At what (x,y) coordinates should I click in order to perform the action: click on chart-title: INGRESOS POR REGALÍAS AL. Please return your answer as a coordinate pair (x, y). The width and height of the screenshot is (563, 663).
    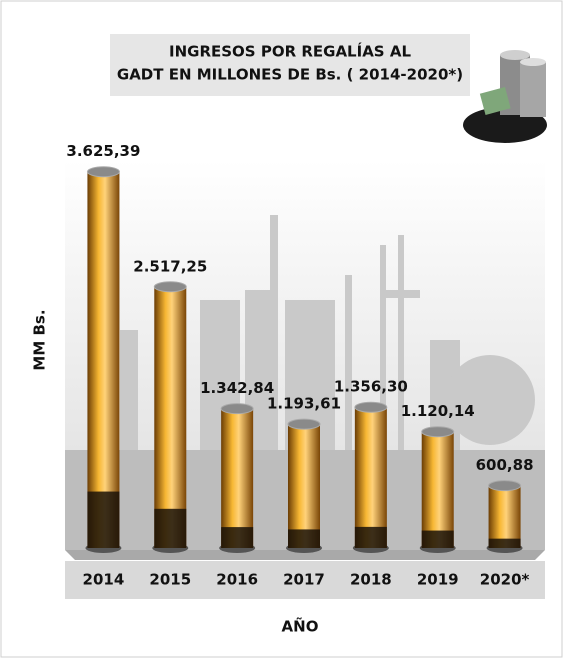
    Looking at the image, I should click on (290, 51).